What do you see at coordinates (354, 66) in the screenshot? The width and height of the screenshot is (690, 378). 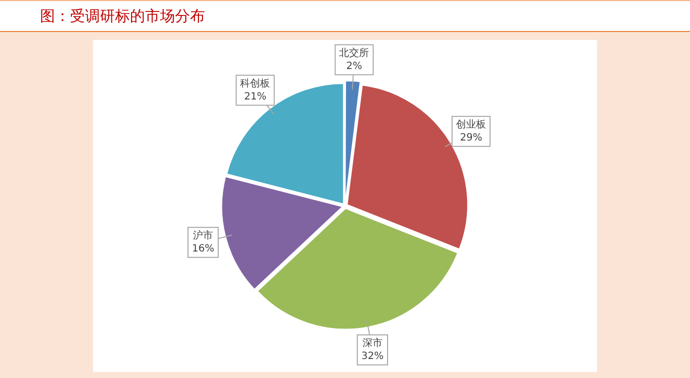 I see `data-label: 2%` at bounding box center [354, 66].